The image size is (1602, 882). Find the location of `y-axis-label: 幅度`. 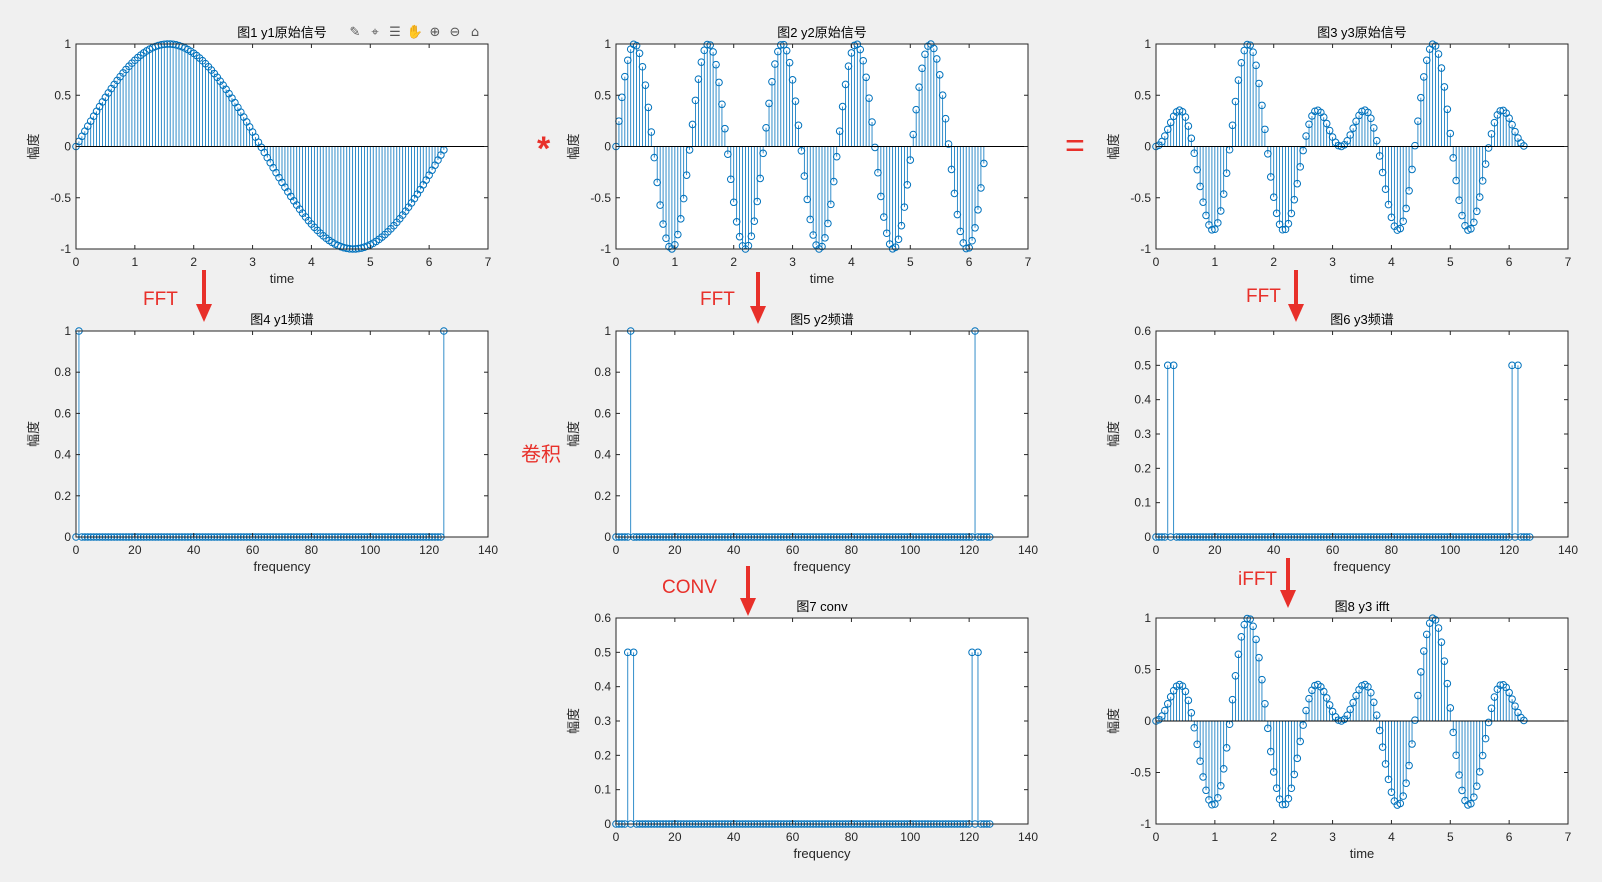

y-axis-label: 幅度 is located at coordinates (1113, 434).